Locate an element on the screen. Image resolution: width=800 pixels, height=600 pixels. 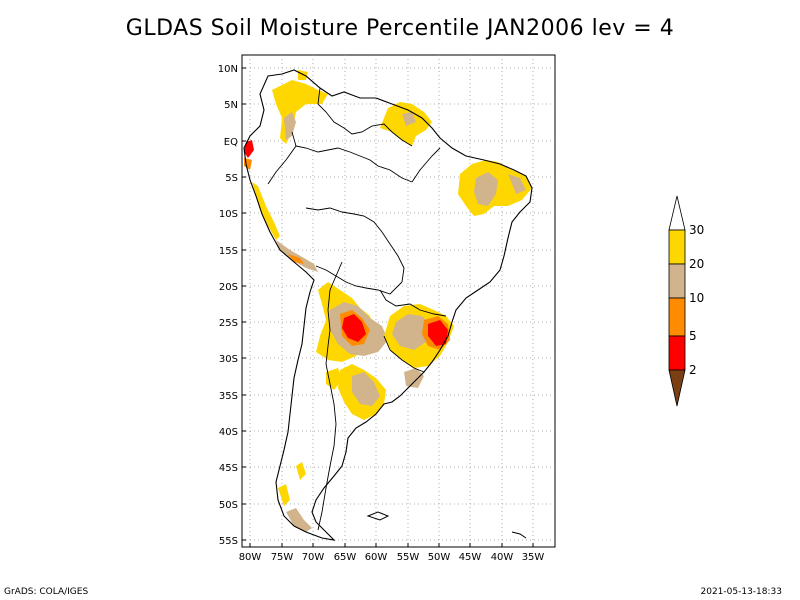
colorbar-label: 5 is located at coordinates (693, 336).